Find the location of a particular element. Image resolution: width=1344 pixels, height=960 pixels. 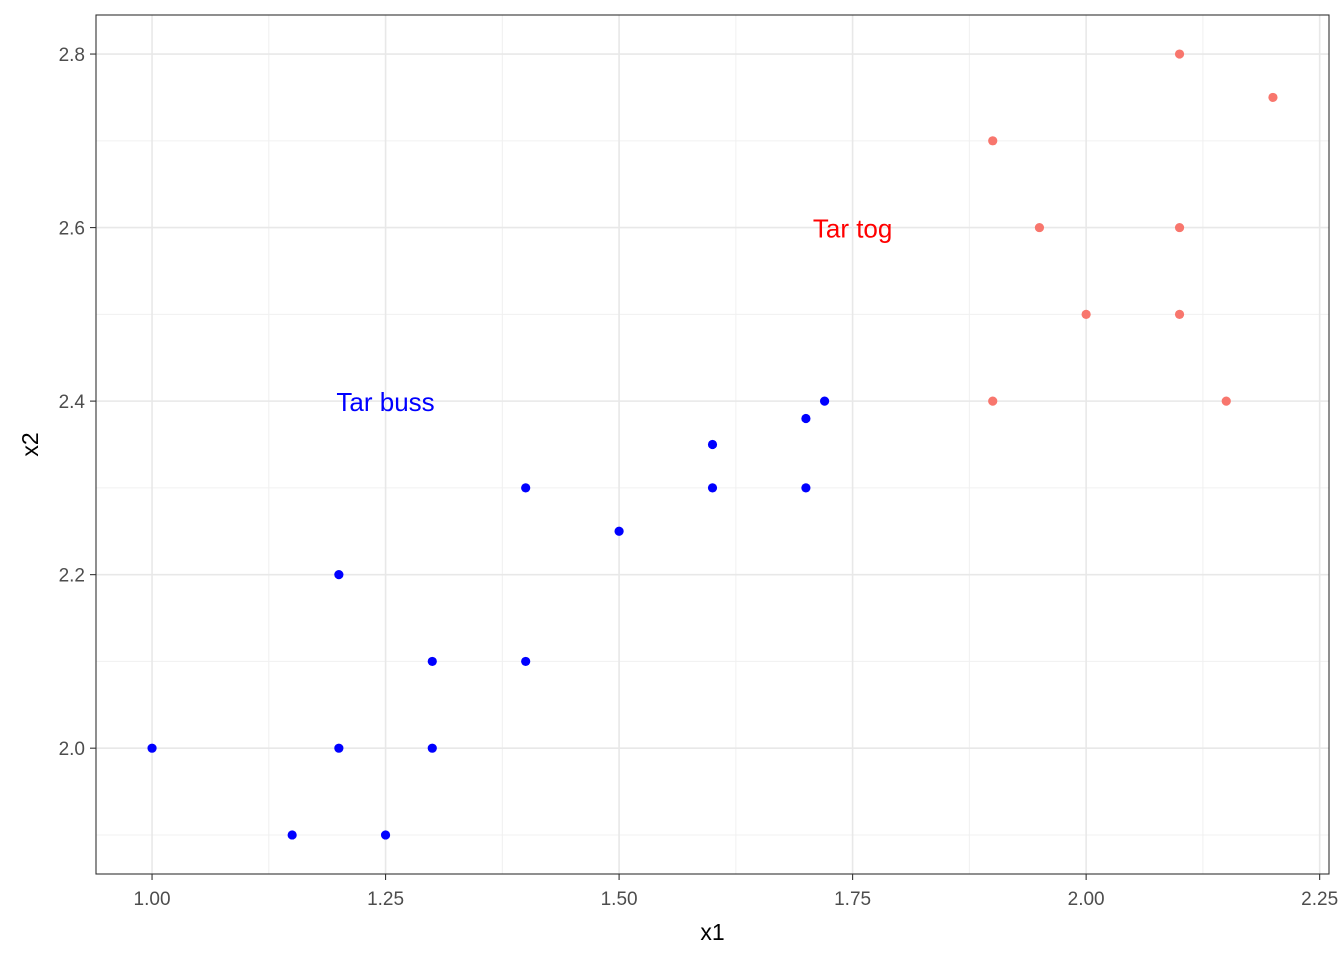

y-tick-label: 2.2 is located at coordinates (72, 576).